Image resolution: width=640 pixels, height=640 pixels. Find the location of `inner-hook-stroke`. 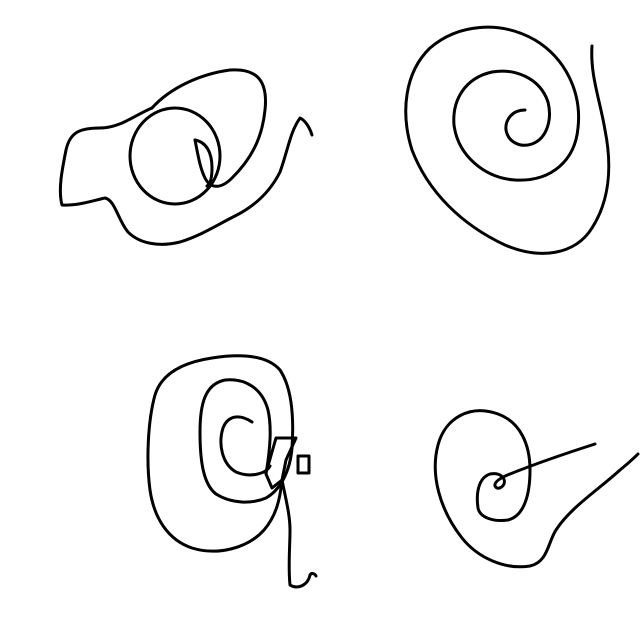

inner-hook-stroke is located at coordinates (203, 163).